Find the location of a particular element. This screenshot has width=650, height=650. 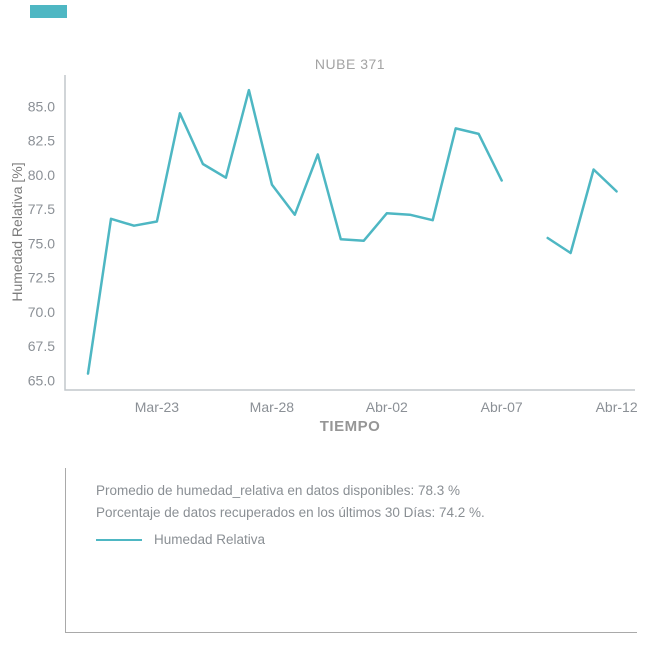

y-tick-label: 80.0 is located at coordinates (41, 175).